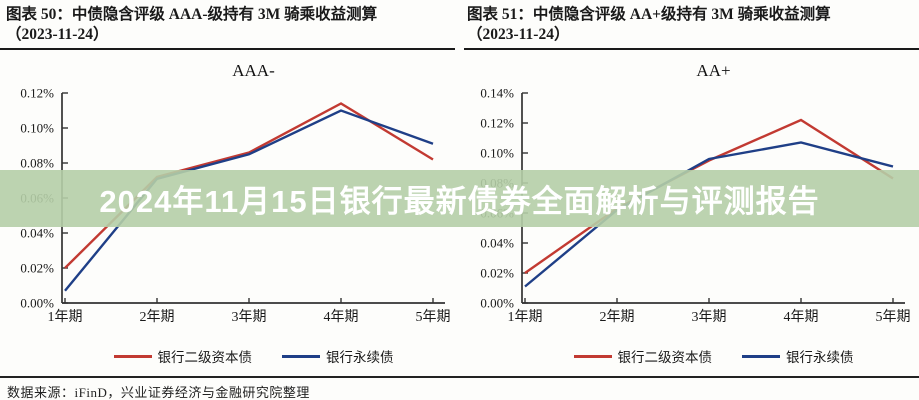  I want to click on series-line, so click(709, 214).